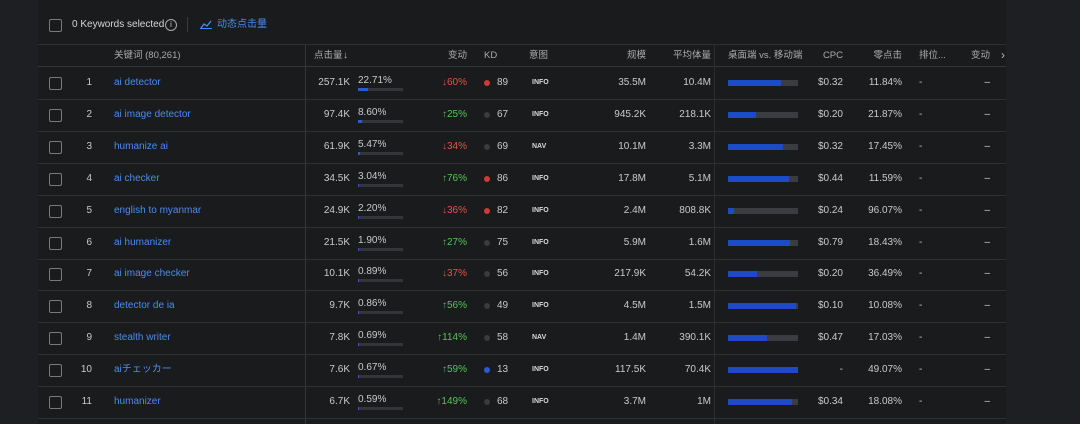 This screenshot has height=424, width=1080. I want to click on clicks: 34.5K, so click(336, 178).